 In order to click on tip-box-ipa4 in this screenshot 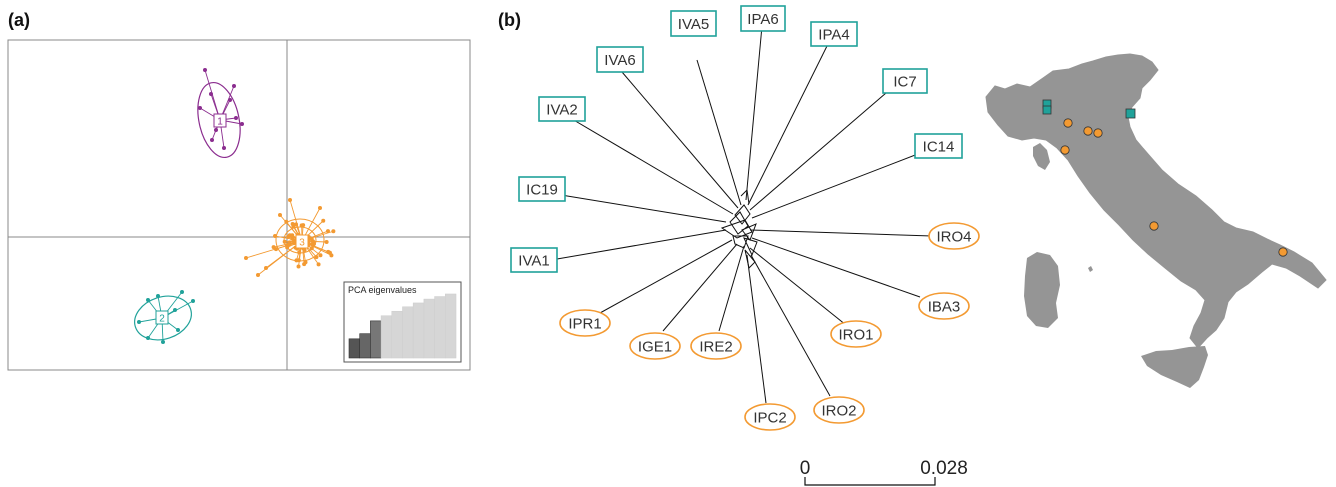, I will do `click(834, 34)`.